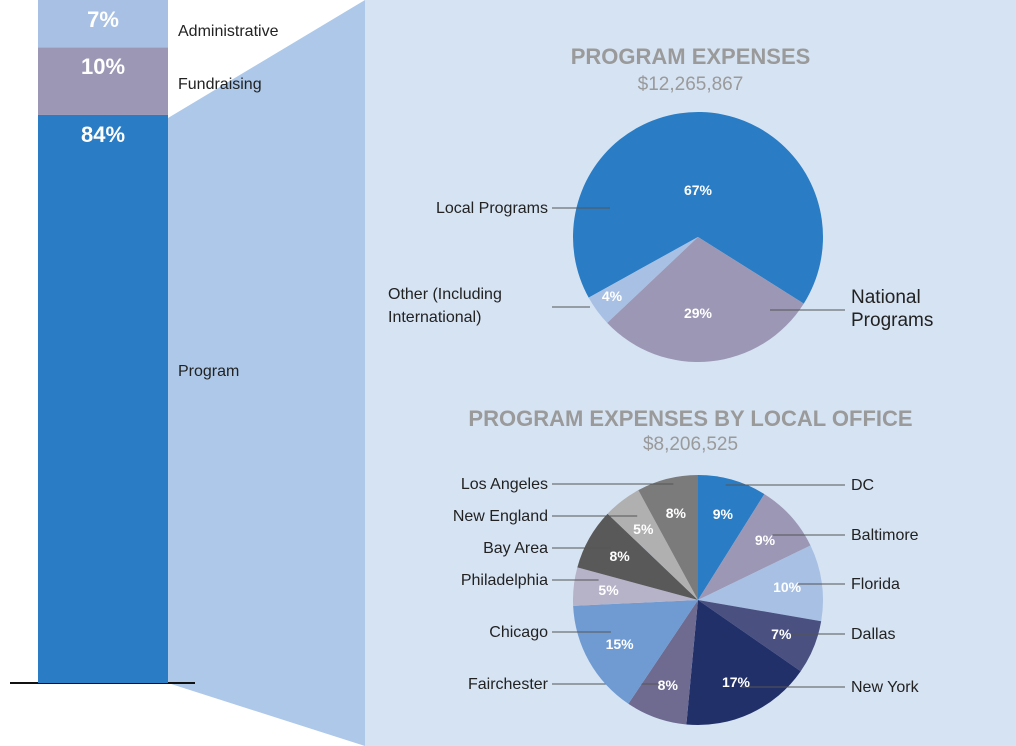 The width and height of the screenshot is (1016, 746). I want to click on slice-name: Bay Area, so click(515, 548).